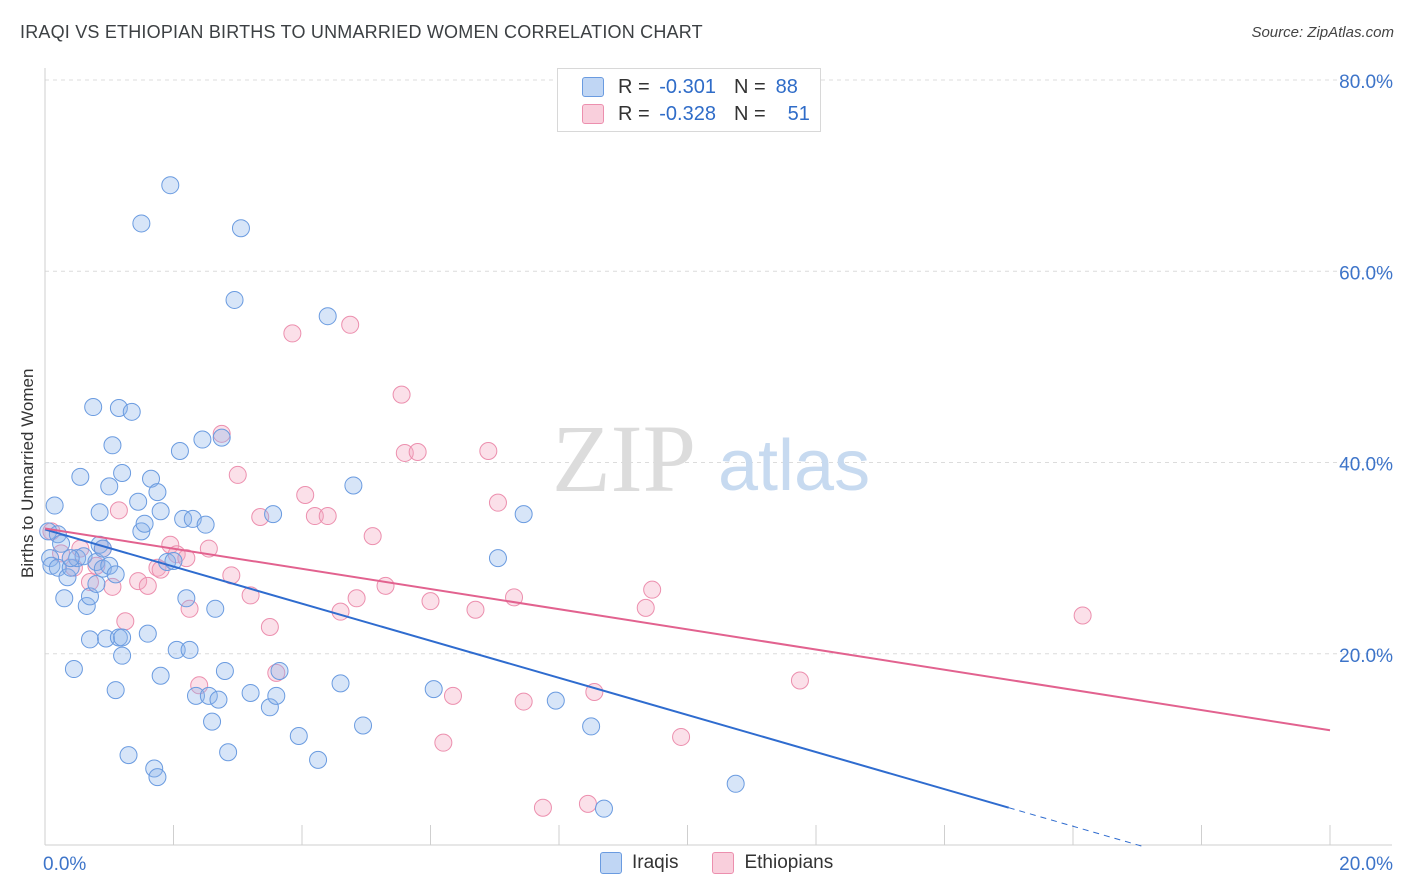 The image size is (1406, 892). I want to click on y-tick-label-20: 20.0%, so click(1366, 656).